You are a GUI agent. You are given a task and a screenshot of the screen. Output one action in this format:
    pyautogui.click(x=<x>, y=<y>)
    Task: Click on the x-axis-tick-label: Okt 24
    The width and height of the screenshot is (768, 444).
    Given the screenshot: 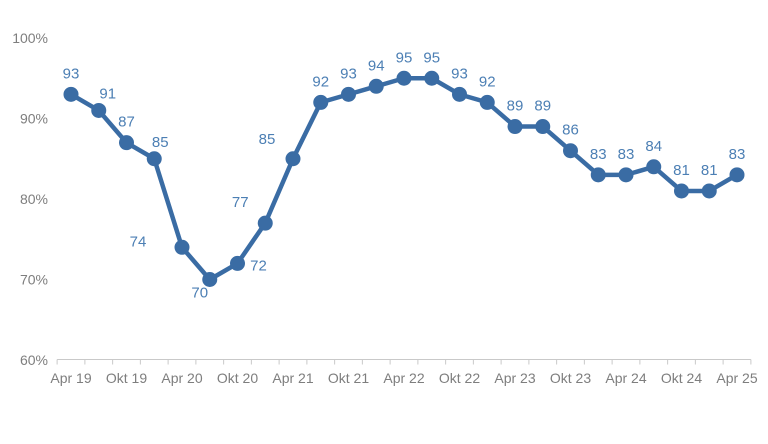 What is the action you would take?
    pyautogui.click(x=681, y=378)
    